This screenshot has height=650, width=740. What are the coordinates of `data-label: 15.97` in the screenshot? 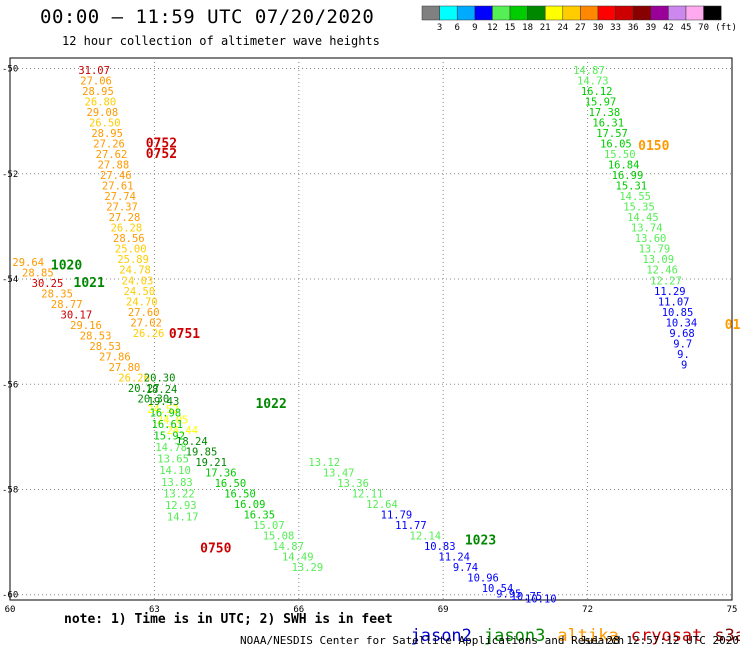 It's located at (601, 102).